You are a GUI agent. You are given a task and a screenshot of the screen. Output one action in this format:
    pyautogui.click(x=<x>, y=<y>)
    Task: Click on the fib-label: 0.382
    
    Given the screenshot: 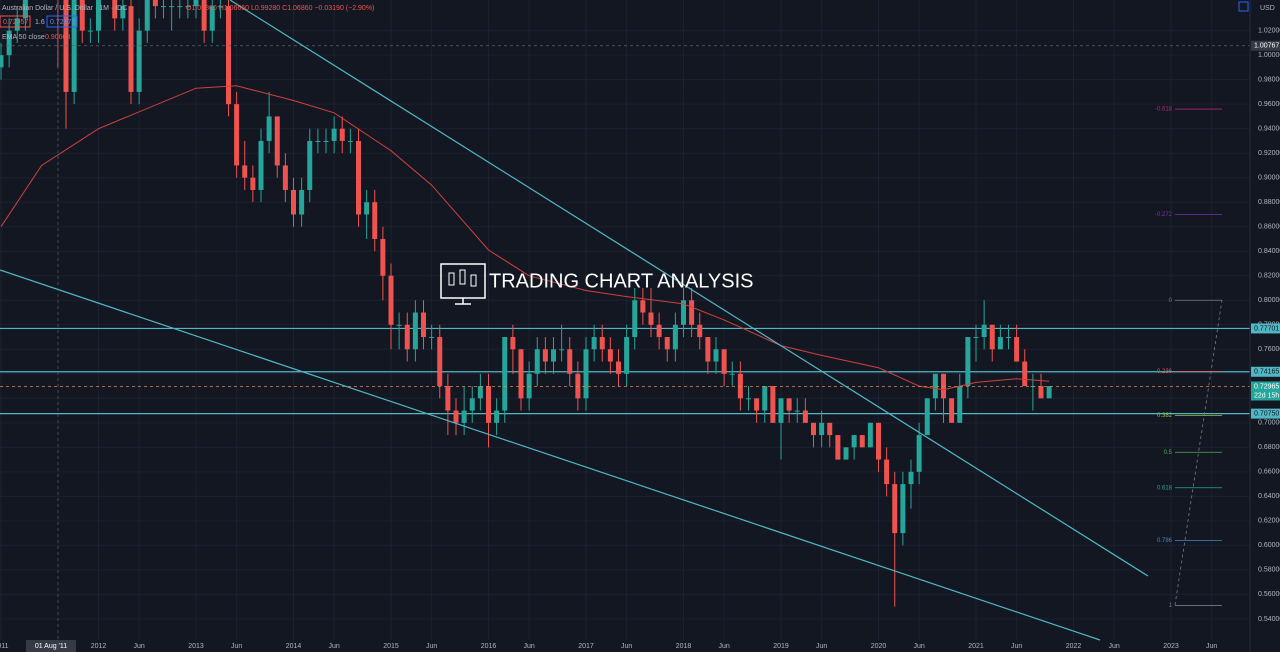 What is the action you would take?
    pyautogui.click(x=1165, y=416)
    